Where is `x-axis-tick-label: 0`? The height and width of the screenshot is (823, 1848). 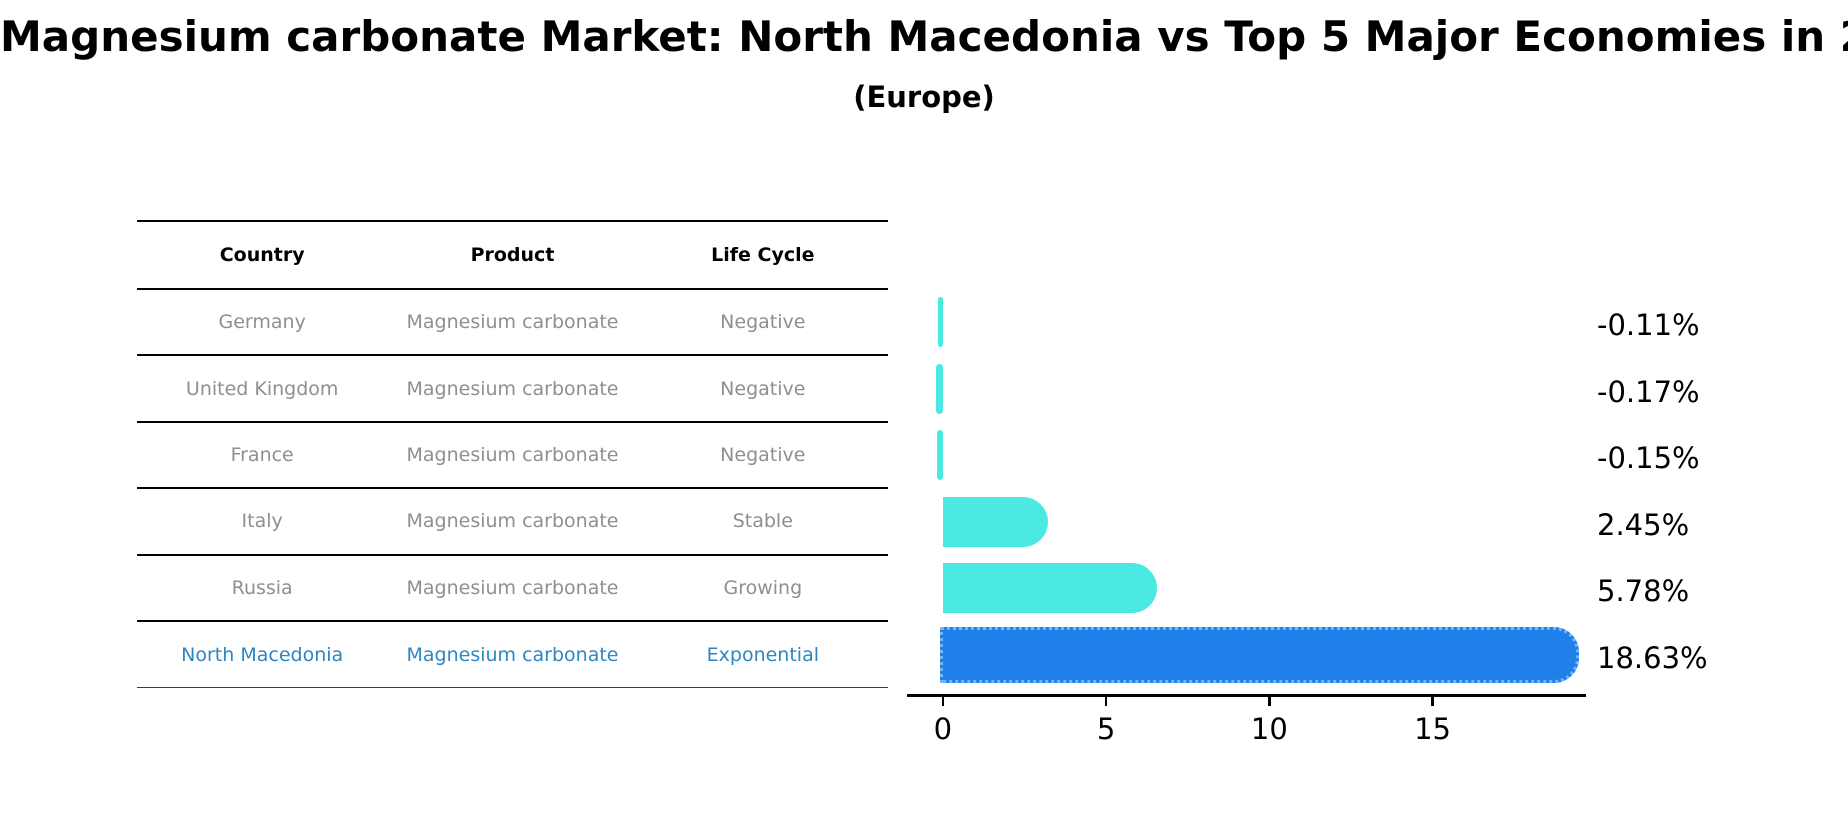 x-axis-tick-label: 0 is located at coordinates (943, 729).